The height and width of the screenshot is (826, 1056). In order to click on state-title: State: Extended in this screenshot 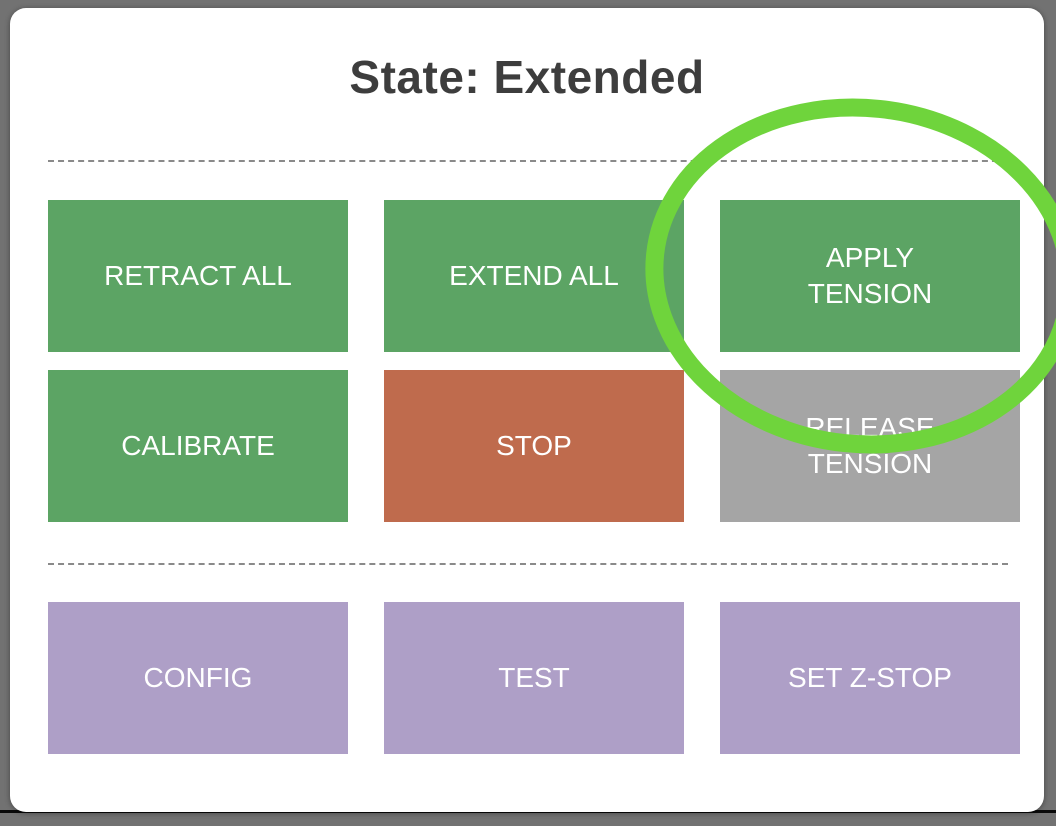, I will do `click(527, 77)`.